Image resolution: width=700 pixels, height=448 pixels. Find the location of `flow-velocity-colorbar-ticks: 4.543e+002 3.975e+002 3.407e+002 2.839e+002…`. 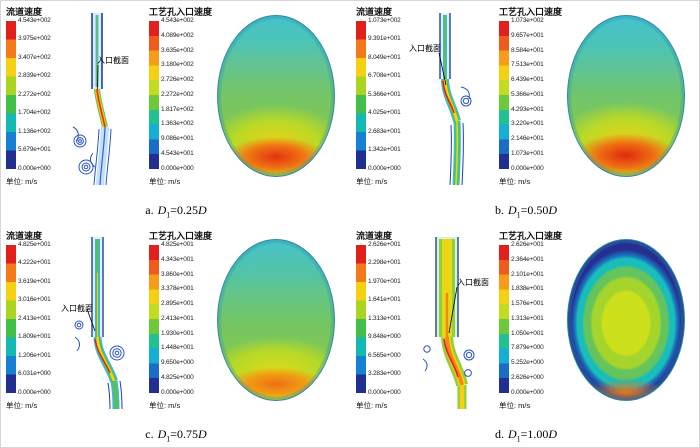

flow-velocity-colorbar-ticks: 4.543e+002 3.975e+002 3.407e+002 2.839e+002… is located at coordinates (34, 94).